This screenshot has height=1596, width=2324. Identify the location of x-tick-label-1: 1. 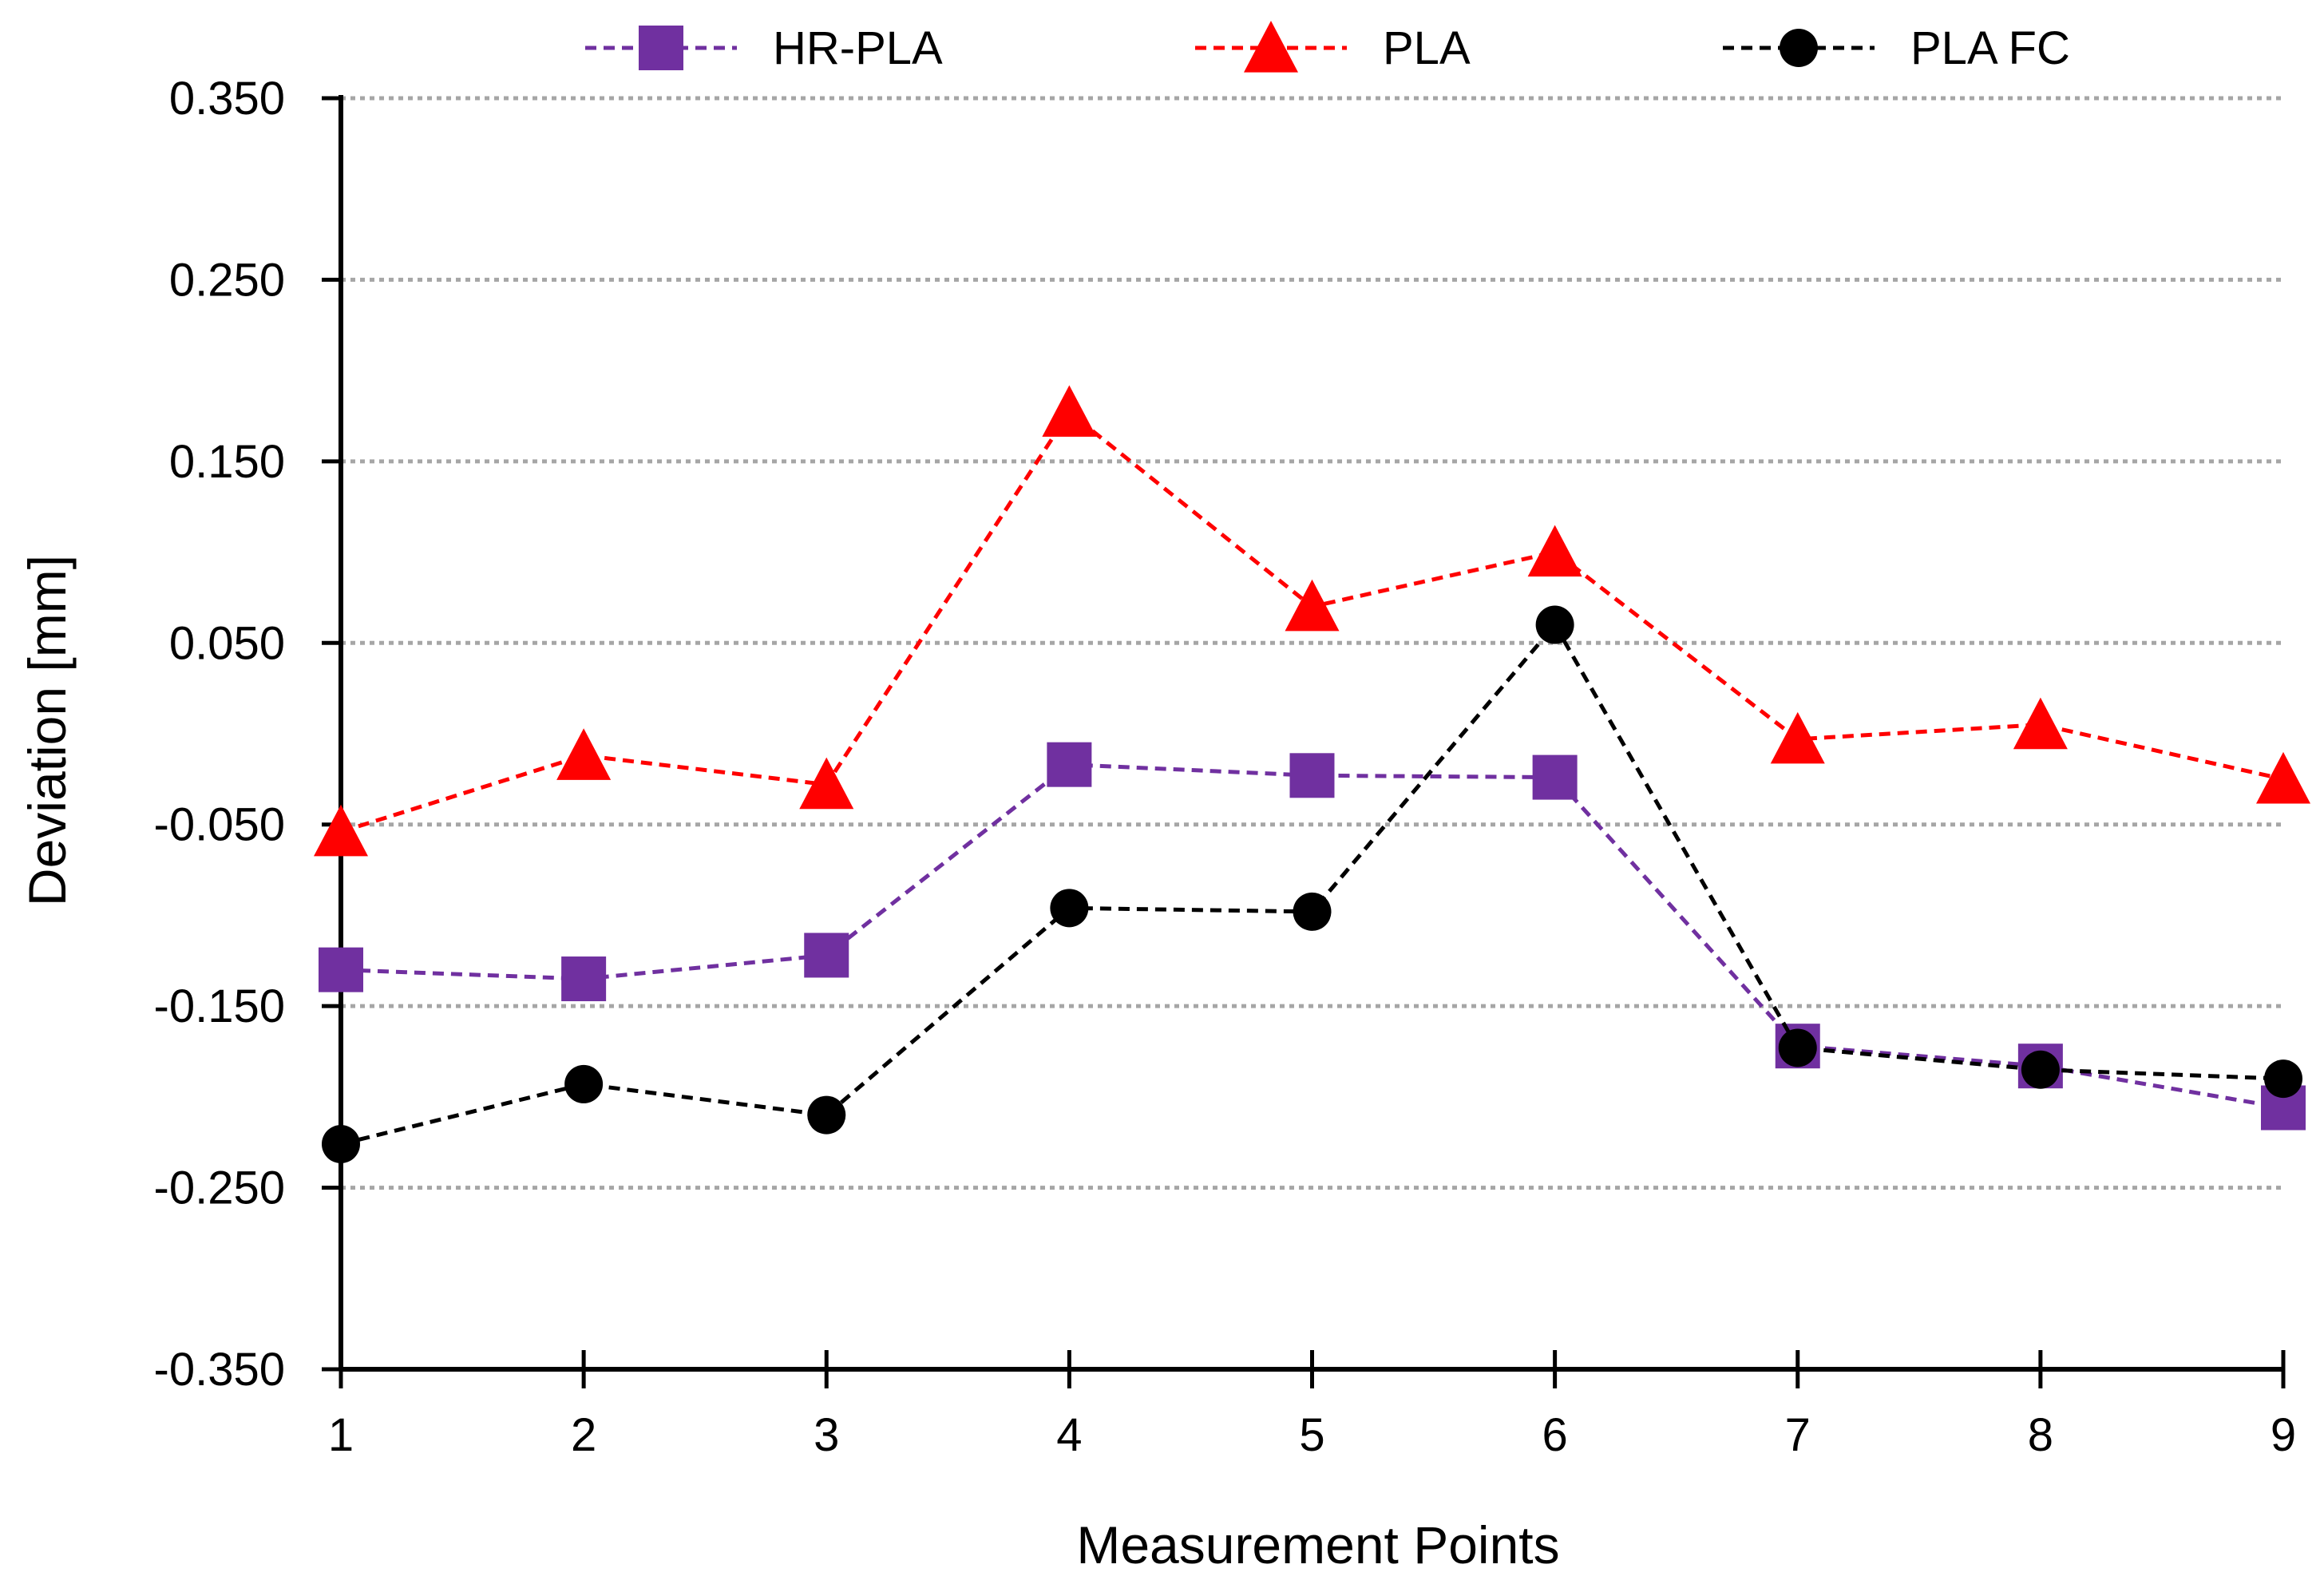
(341, 1435).